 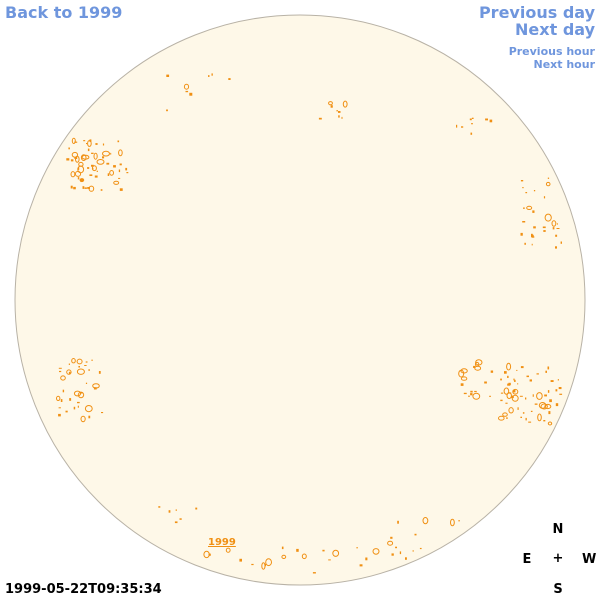 I want to click on previous-day-link: Previous day, so click(x=536, y=12).